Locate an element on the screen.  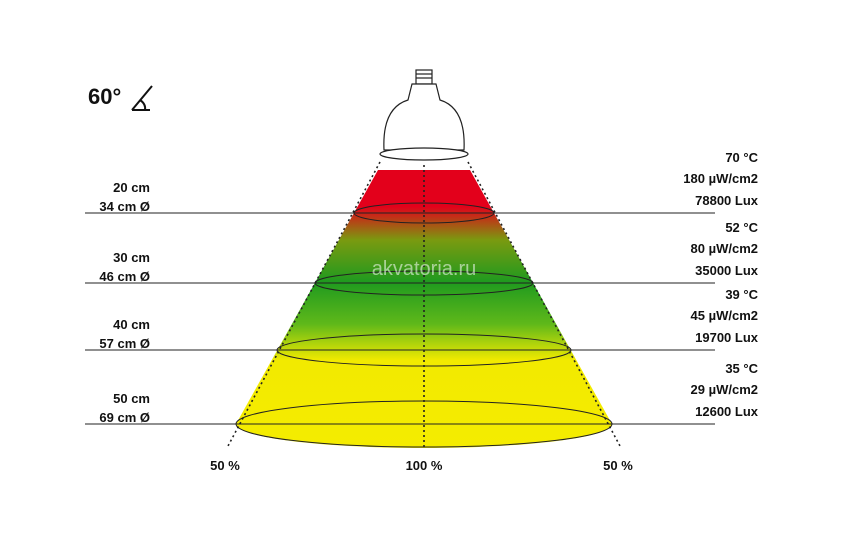
watermark: akvatoria.ru is located at coordinates (424, 269).